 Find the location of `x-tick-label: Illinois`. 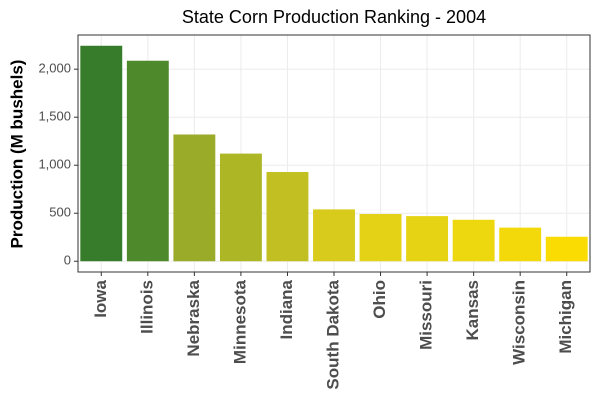

x-tick-label: Illinois is located at coordinates (146, 307).